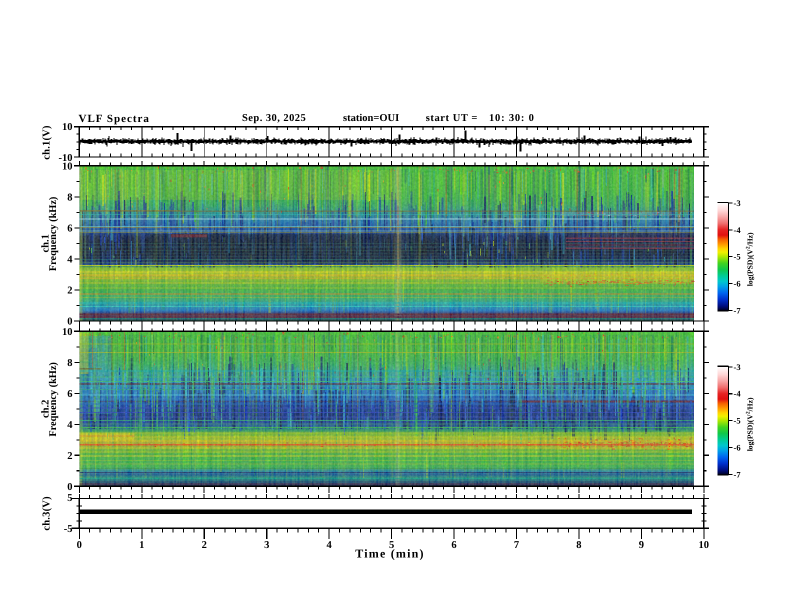 The height and width of the screenshot is (612, 792). Describe the element at coordinates (66, 158) in the screenshot. I see `svg-text: -10` at that location.